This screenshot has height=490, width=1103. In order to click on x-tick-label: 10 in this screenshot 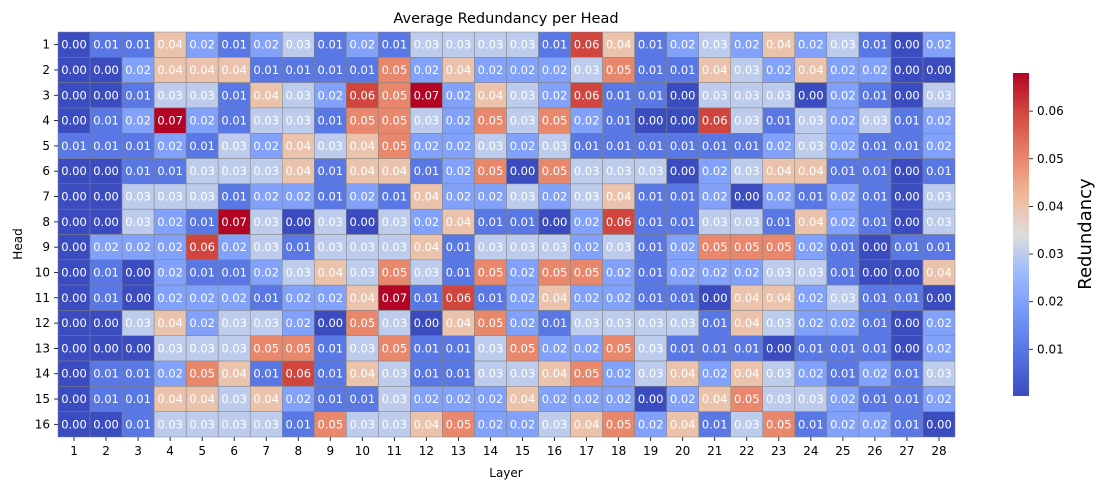, I will do `click(362, 451)`.